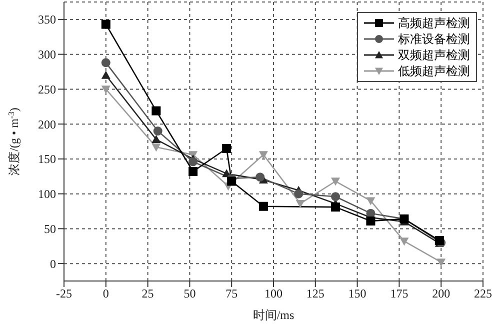  Describe the element at coordinates (148, 293) in the screenshot. I see `x-tick-label: 25` at that location.